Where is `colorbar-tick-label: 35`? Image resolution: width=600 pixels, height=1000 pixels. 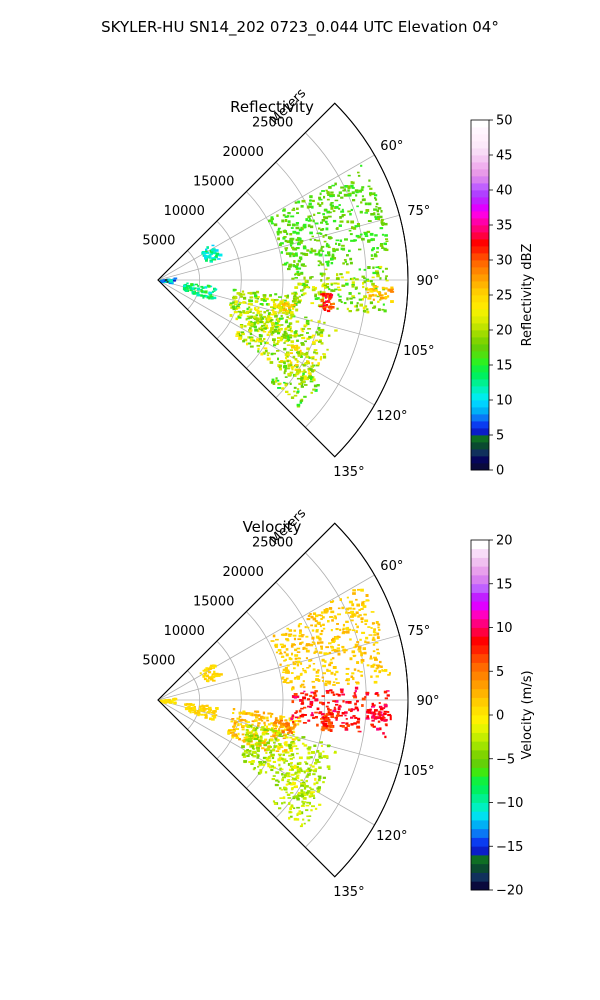
colorbar-tick-label: 35 is located at coordinates (504, 226).